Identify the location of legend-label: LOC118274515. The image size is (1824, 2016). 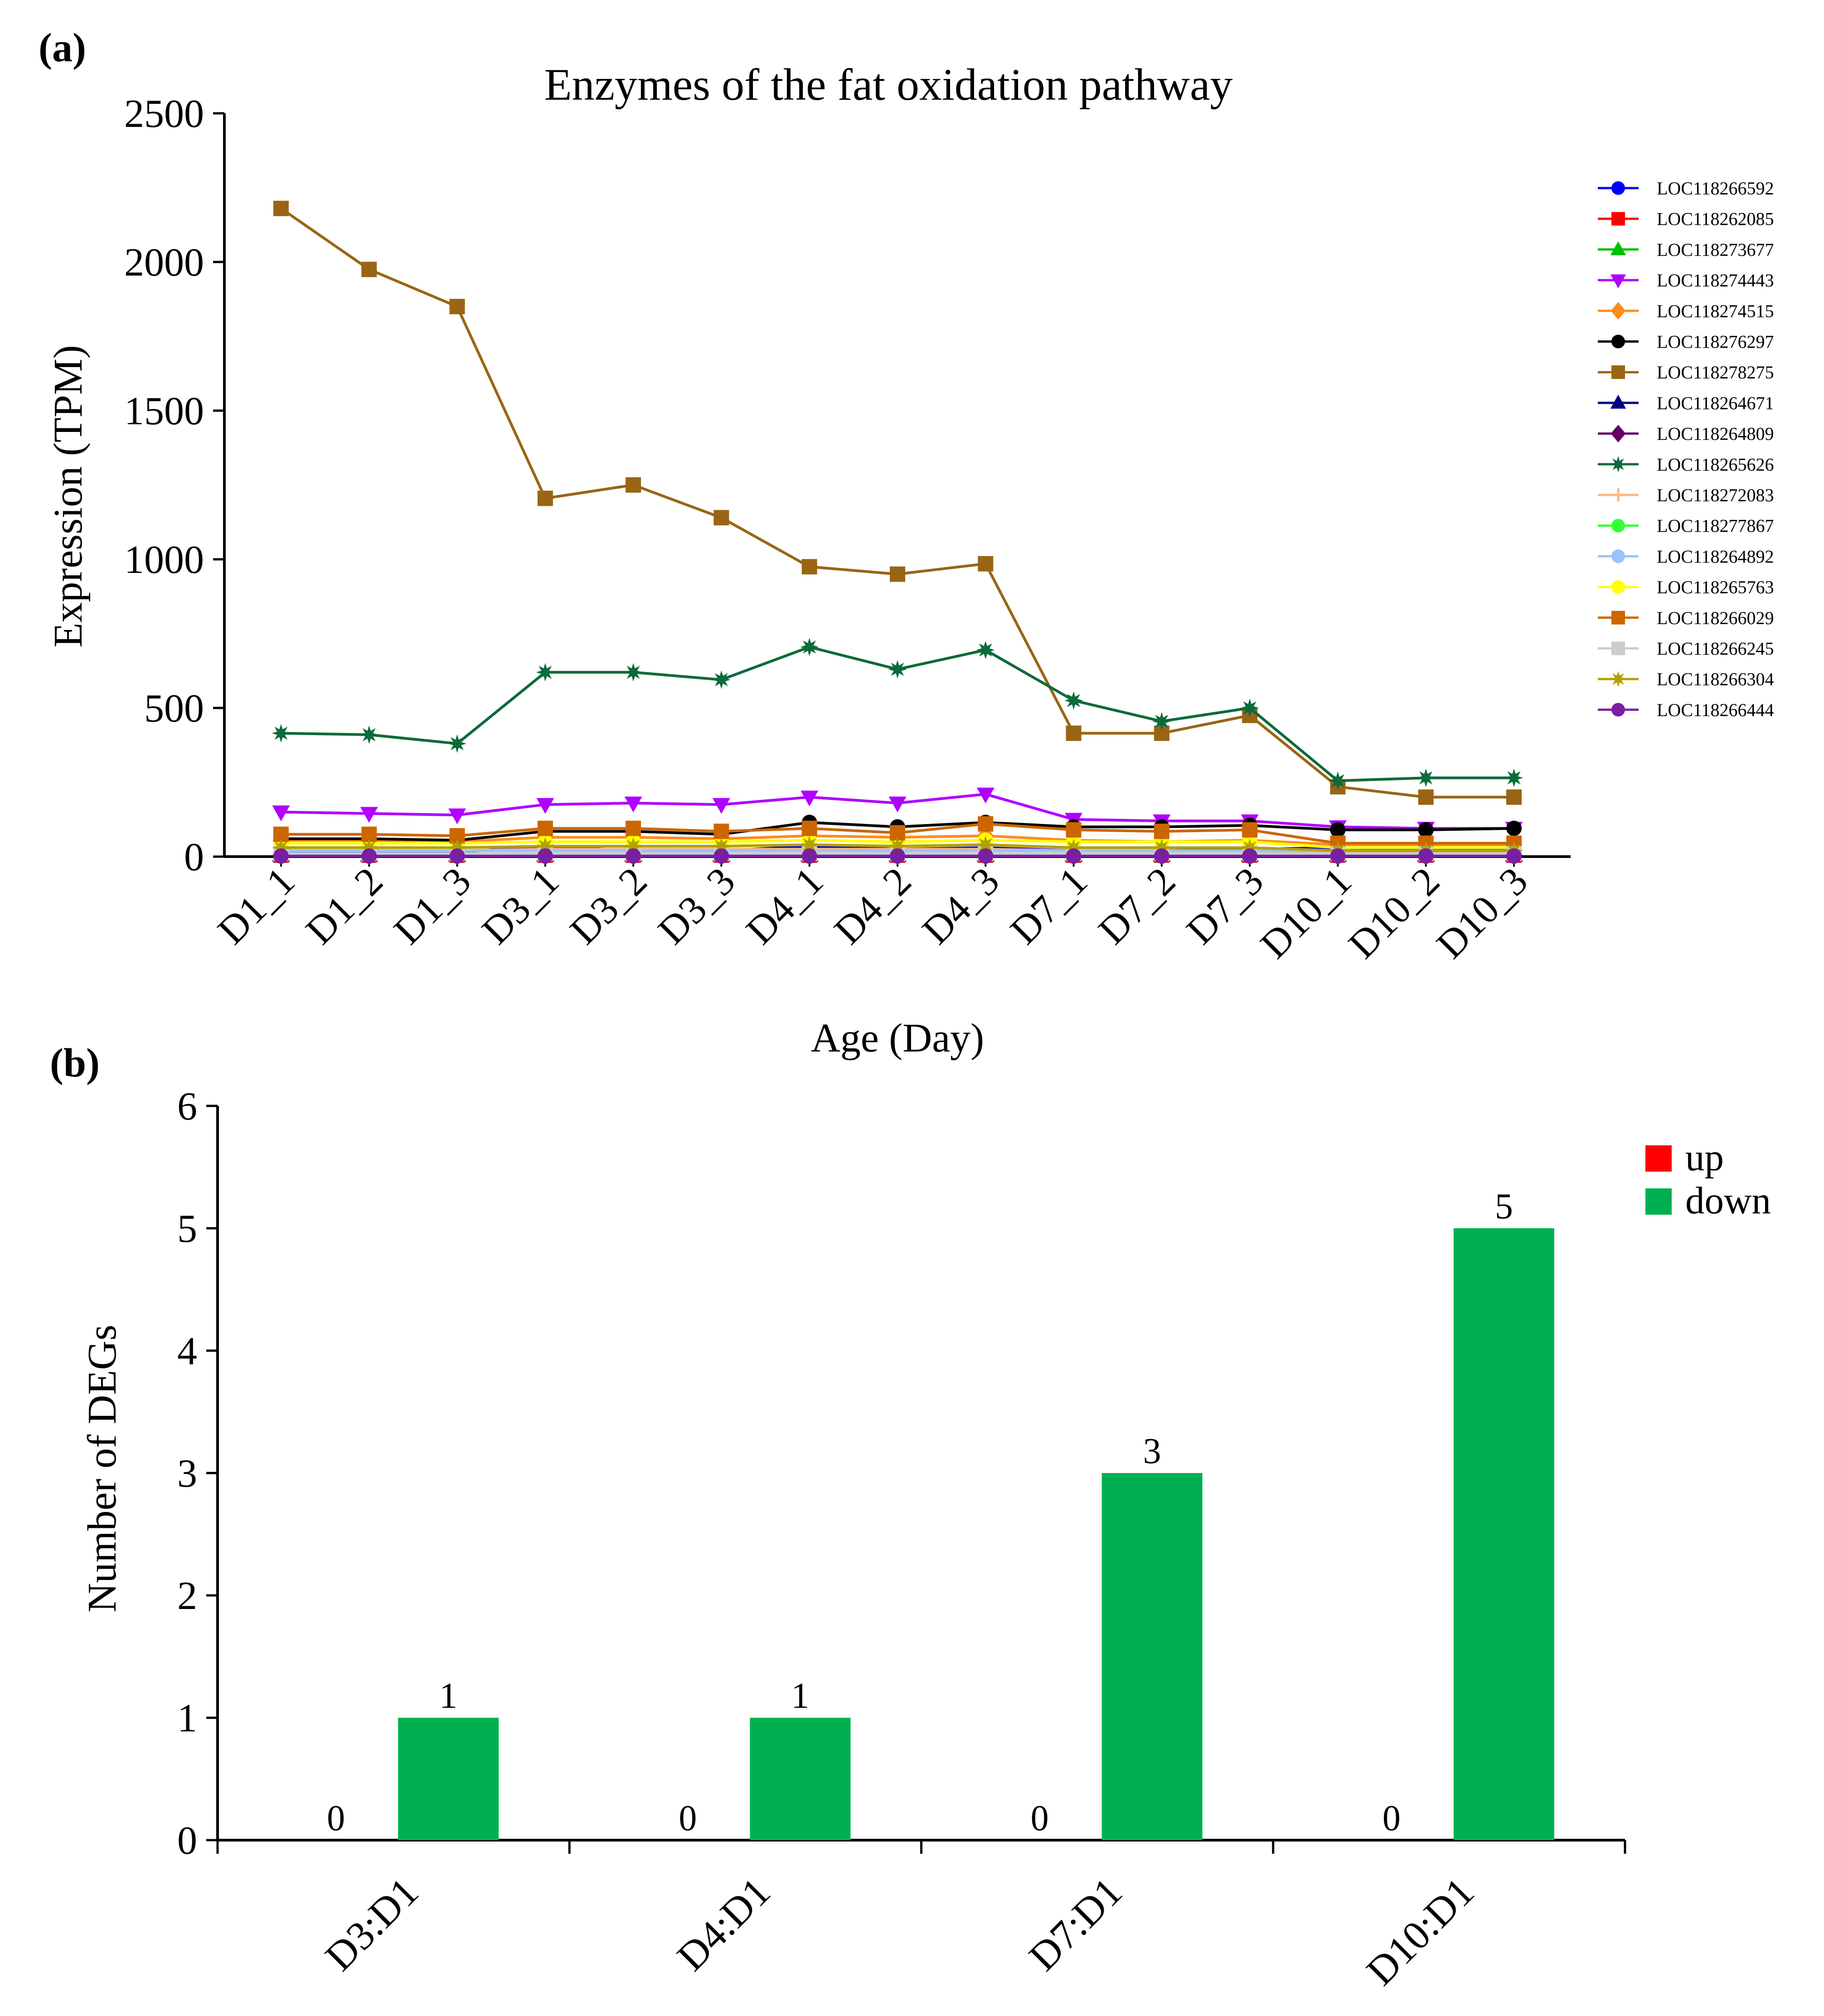
(1716, 311).